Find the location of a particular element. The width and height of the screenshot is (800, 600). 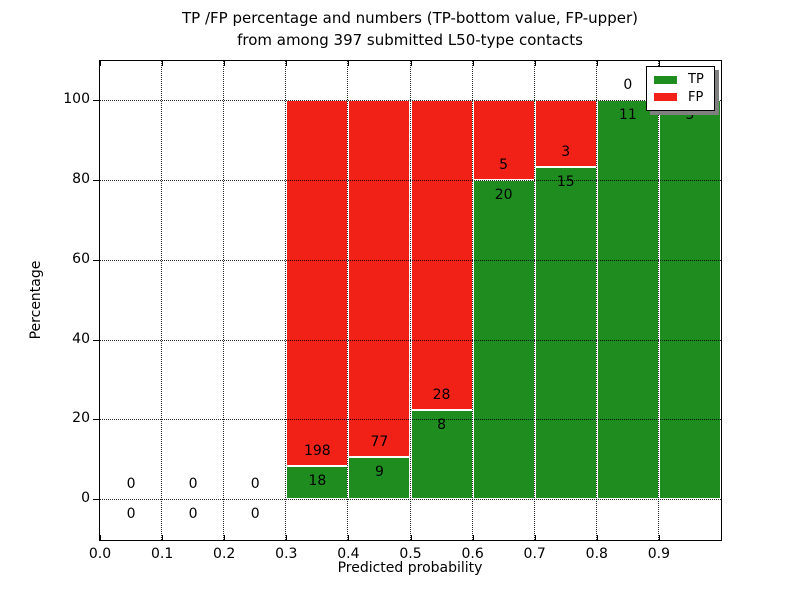

y-tick-label: 60 is located at coordinates (81, 258).